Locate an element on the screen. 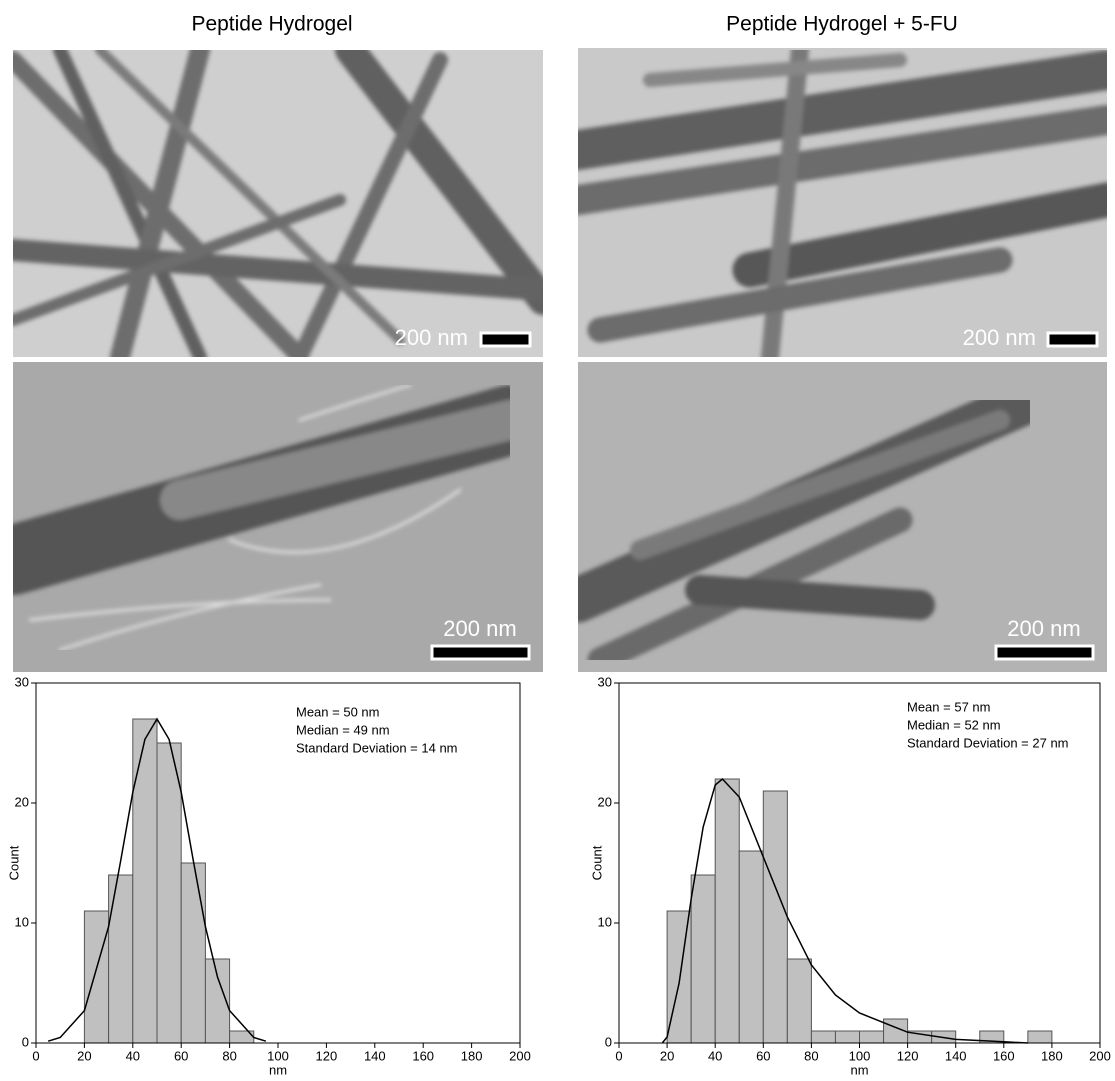 This screenshot has height=1081, width=1115. annotation: Median = 49 nm is located at coordinates (343, 729).